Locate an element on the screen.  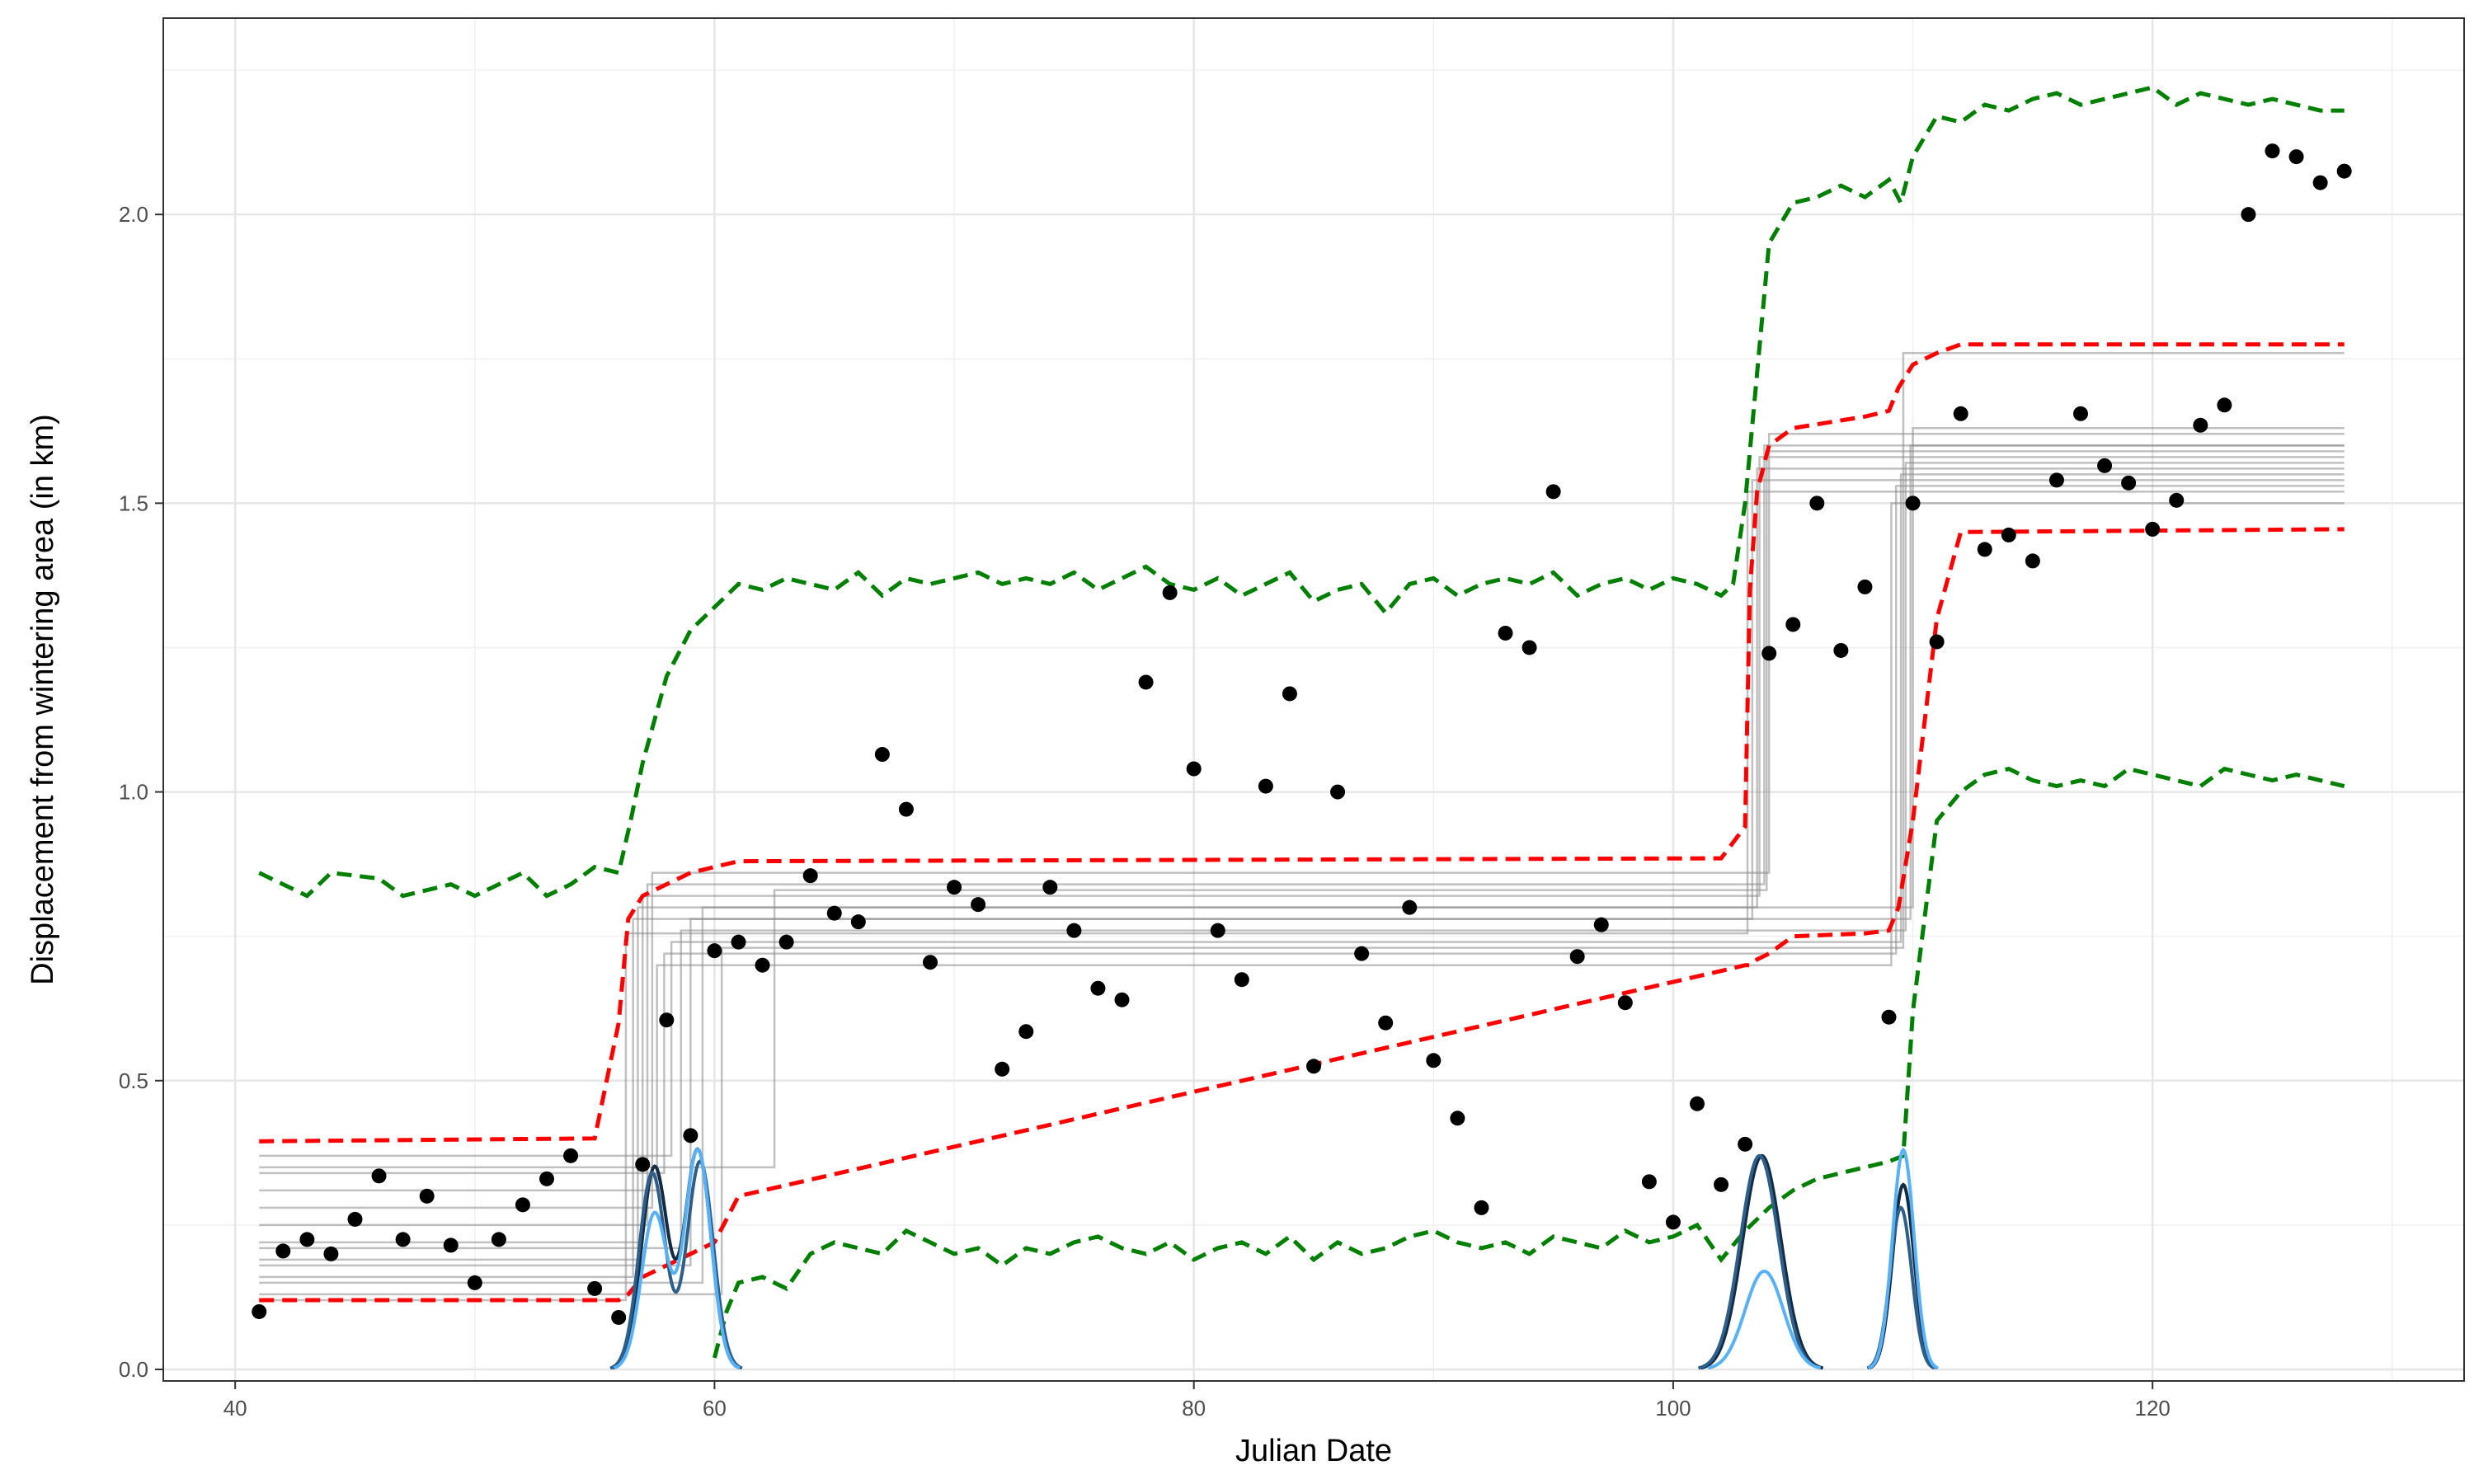
x-tick-label: 40 is located at coordinates (235, 1408).